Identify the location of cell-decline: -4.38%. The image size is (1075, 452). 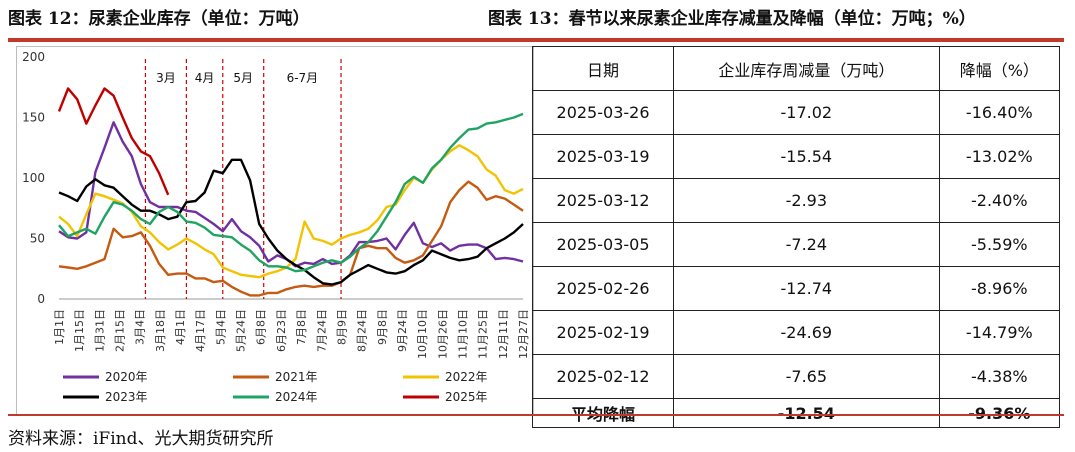
(999, 376).